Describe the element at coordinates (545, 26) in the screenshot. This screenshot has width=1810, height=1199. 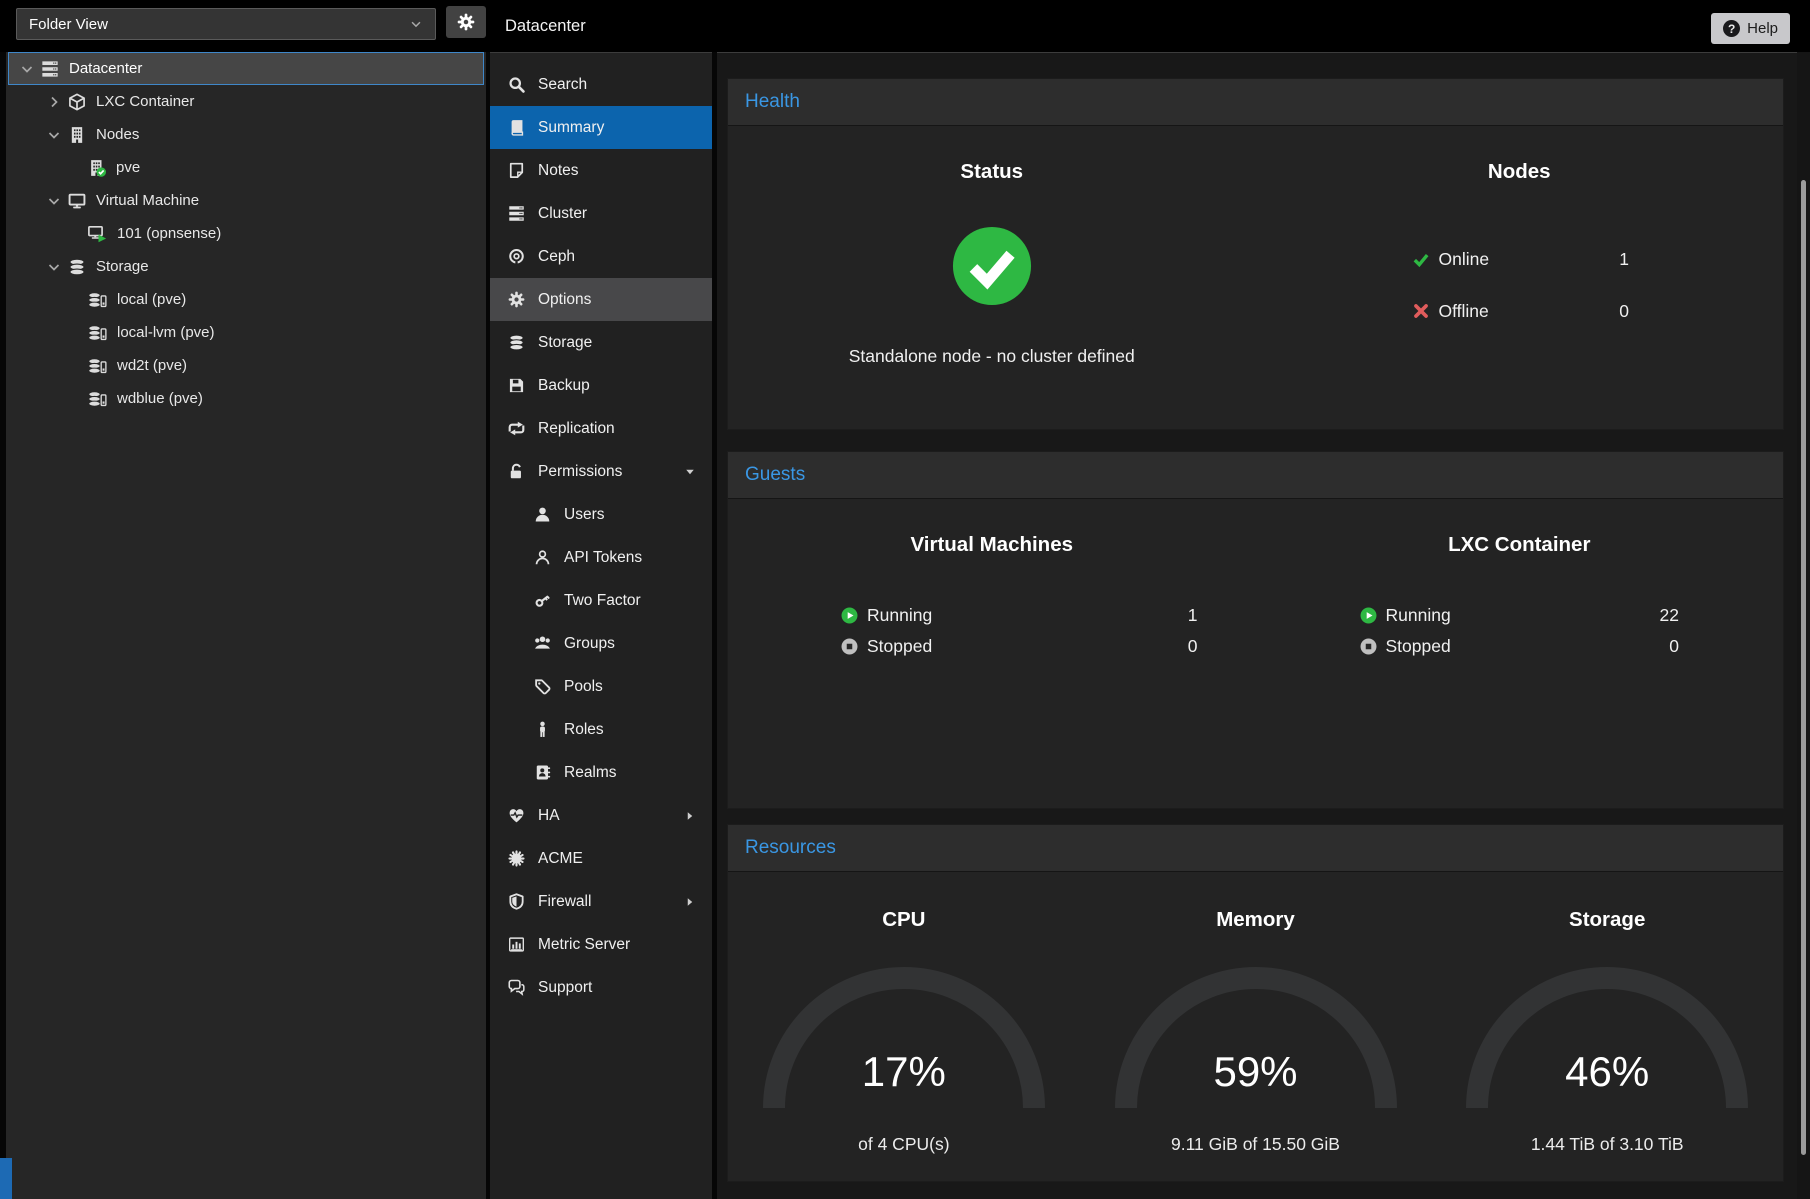
I see `page-title: Datacenter` at that location.